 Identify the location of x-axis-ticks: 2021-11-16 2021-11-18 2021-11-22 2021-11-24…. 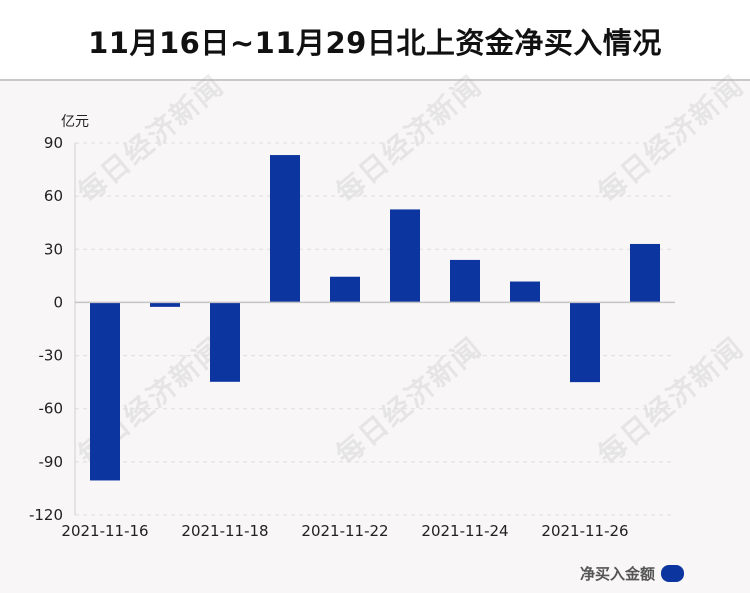
(344, 531).